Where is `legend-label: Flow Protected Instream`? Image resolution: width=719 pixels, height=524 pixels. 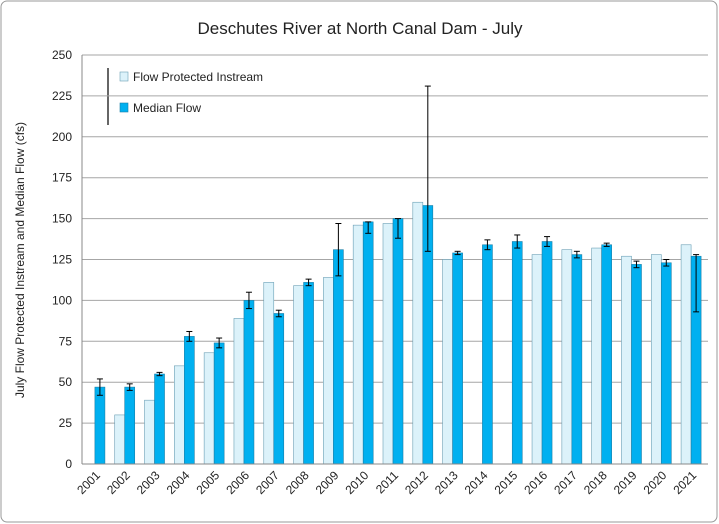
legend-label: Flow Protected Instream is located at coordinates (198, 77).